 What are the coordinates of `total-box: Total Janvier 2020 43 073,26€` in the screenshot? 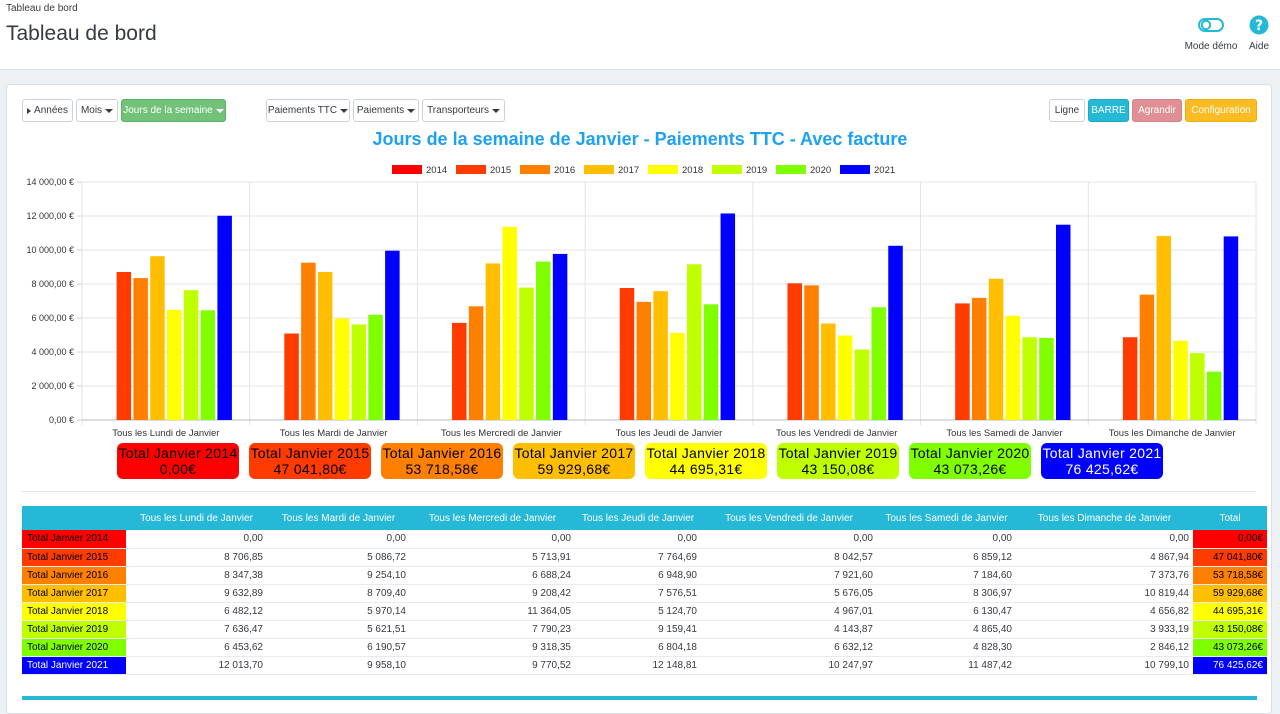 It's located at (970, 461).